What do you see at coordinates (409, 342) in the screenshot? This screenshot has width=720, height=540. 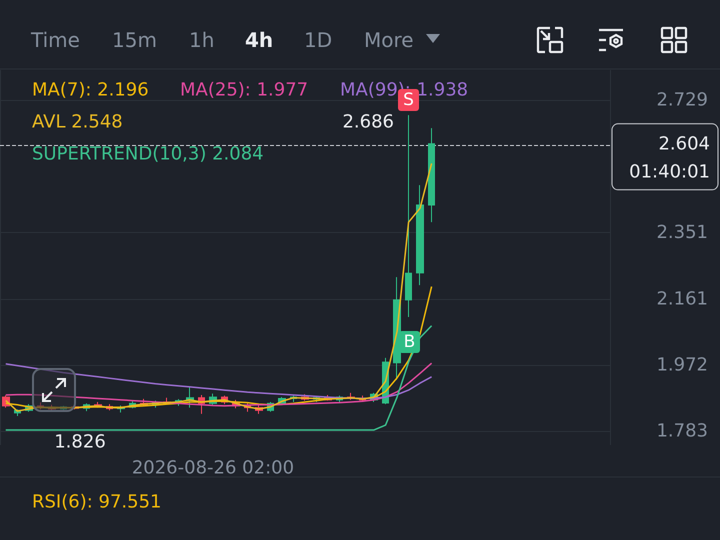 I see `signal-tag: B` at bounding box center [409, 342].